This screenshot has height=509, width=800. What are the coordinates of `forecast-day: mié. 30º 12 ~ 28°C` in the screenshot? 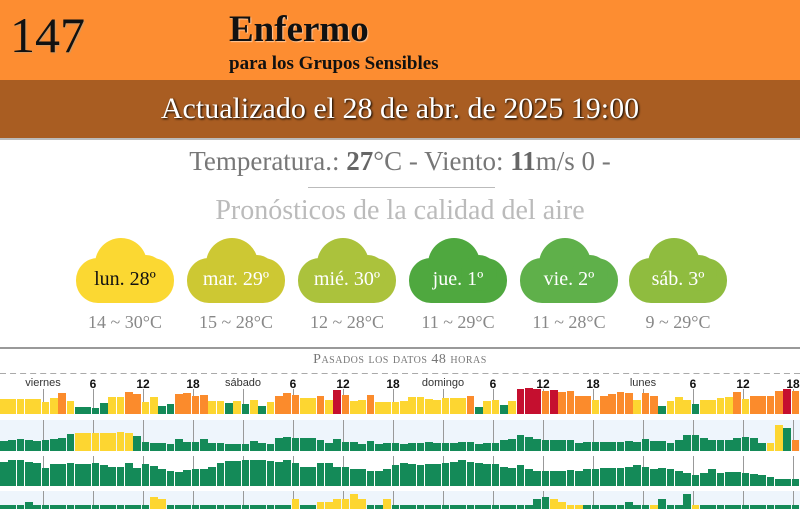 It's located at (347, 287).